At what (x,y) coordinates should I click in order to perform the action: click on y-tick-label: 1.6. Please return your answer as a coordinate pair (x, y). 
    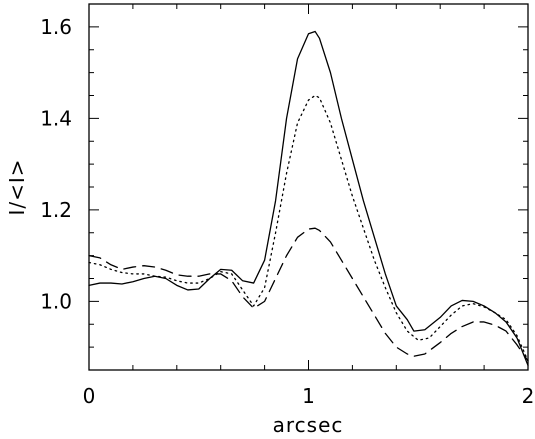
    Looking at the image, I should click on (56, 27).